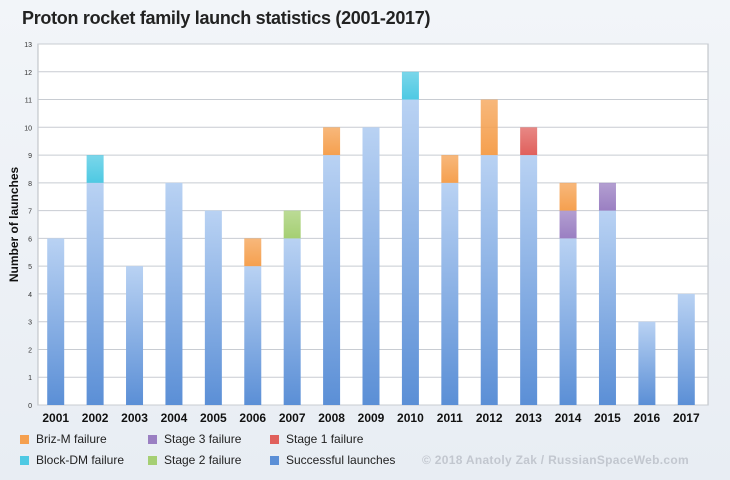 The width and height of the screenshot is (730, 480). I want to click on y-tick-label-11: 11, so click(28, 101).